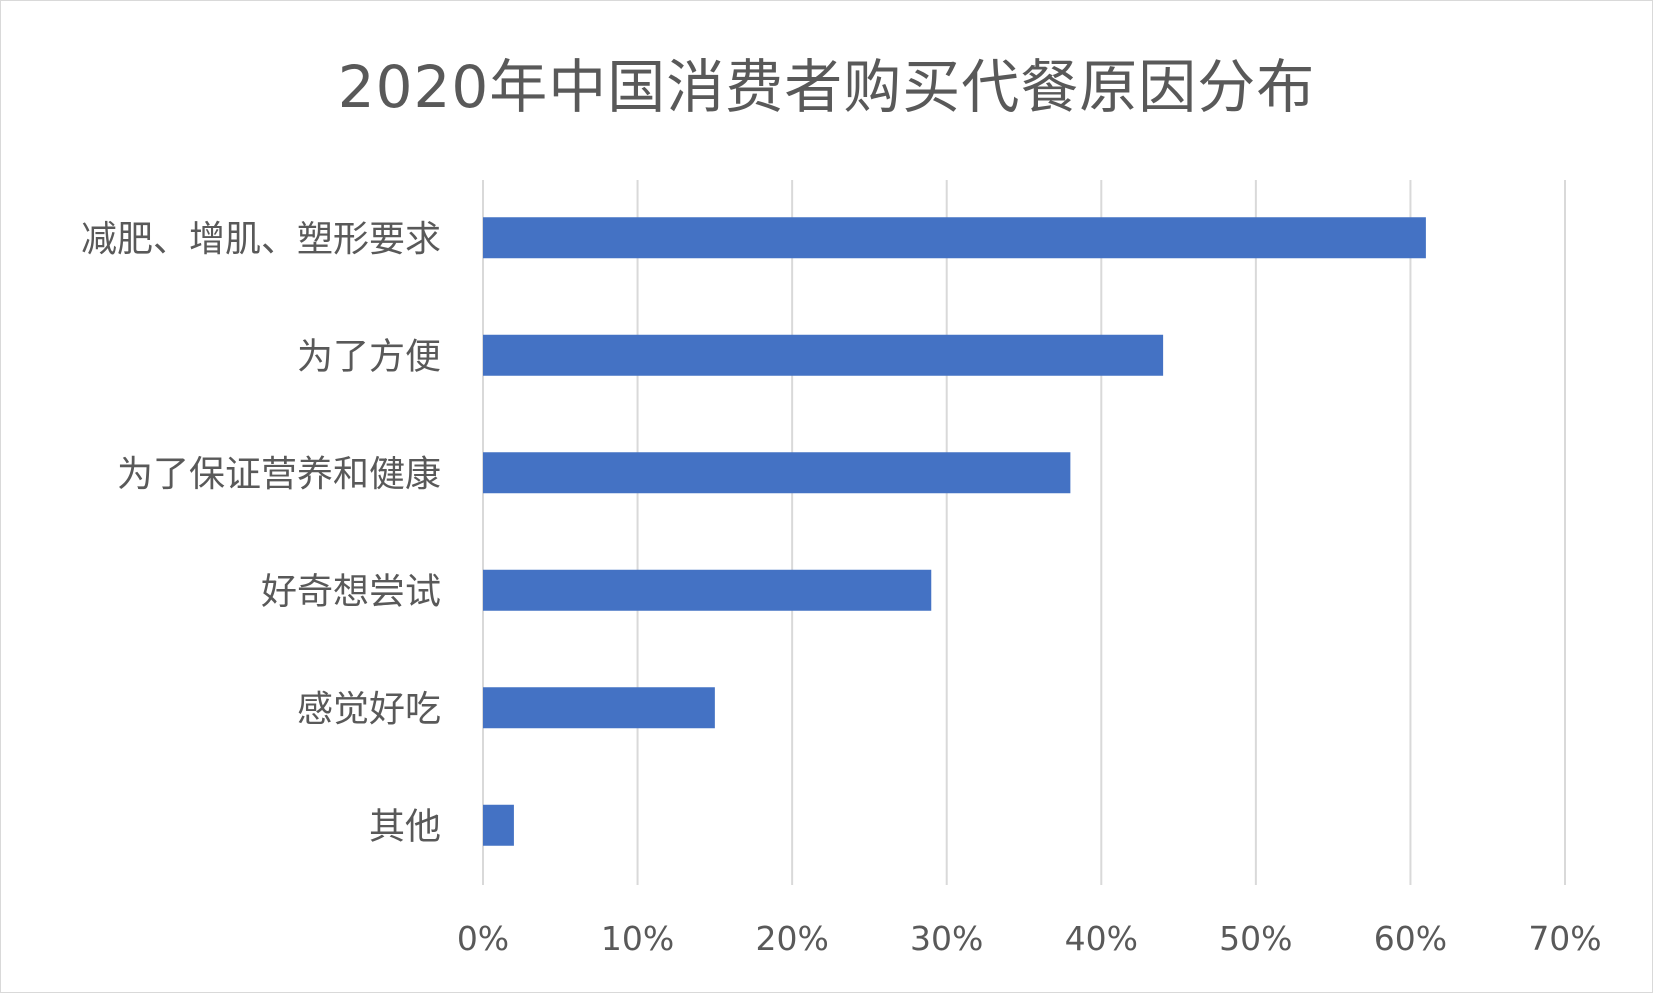  Describe the element at coordinates (405, 826) in the screenshot. I see `category-label: 其他` at that location.